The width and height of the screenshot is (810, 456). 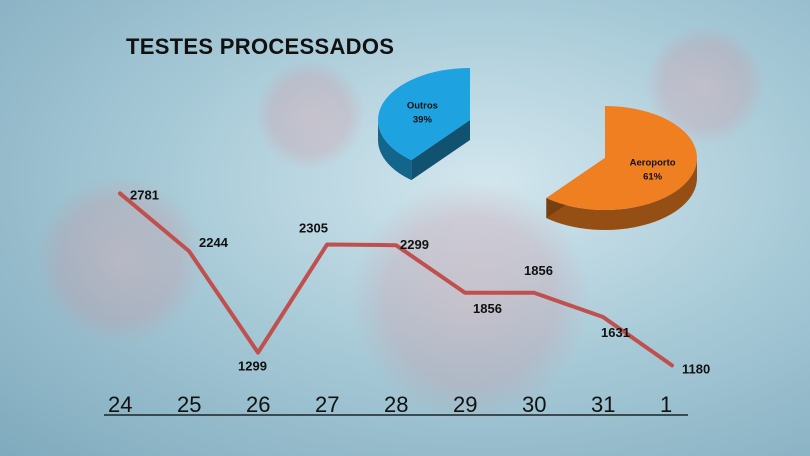 I want to click on data-label: 2299, so click(x=414, y=244).